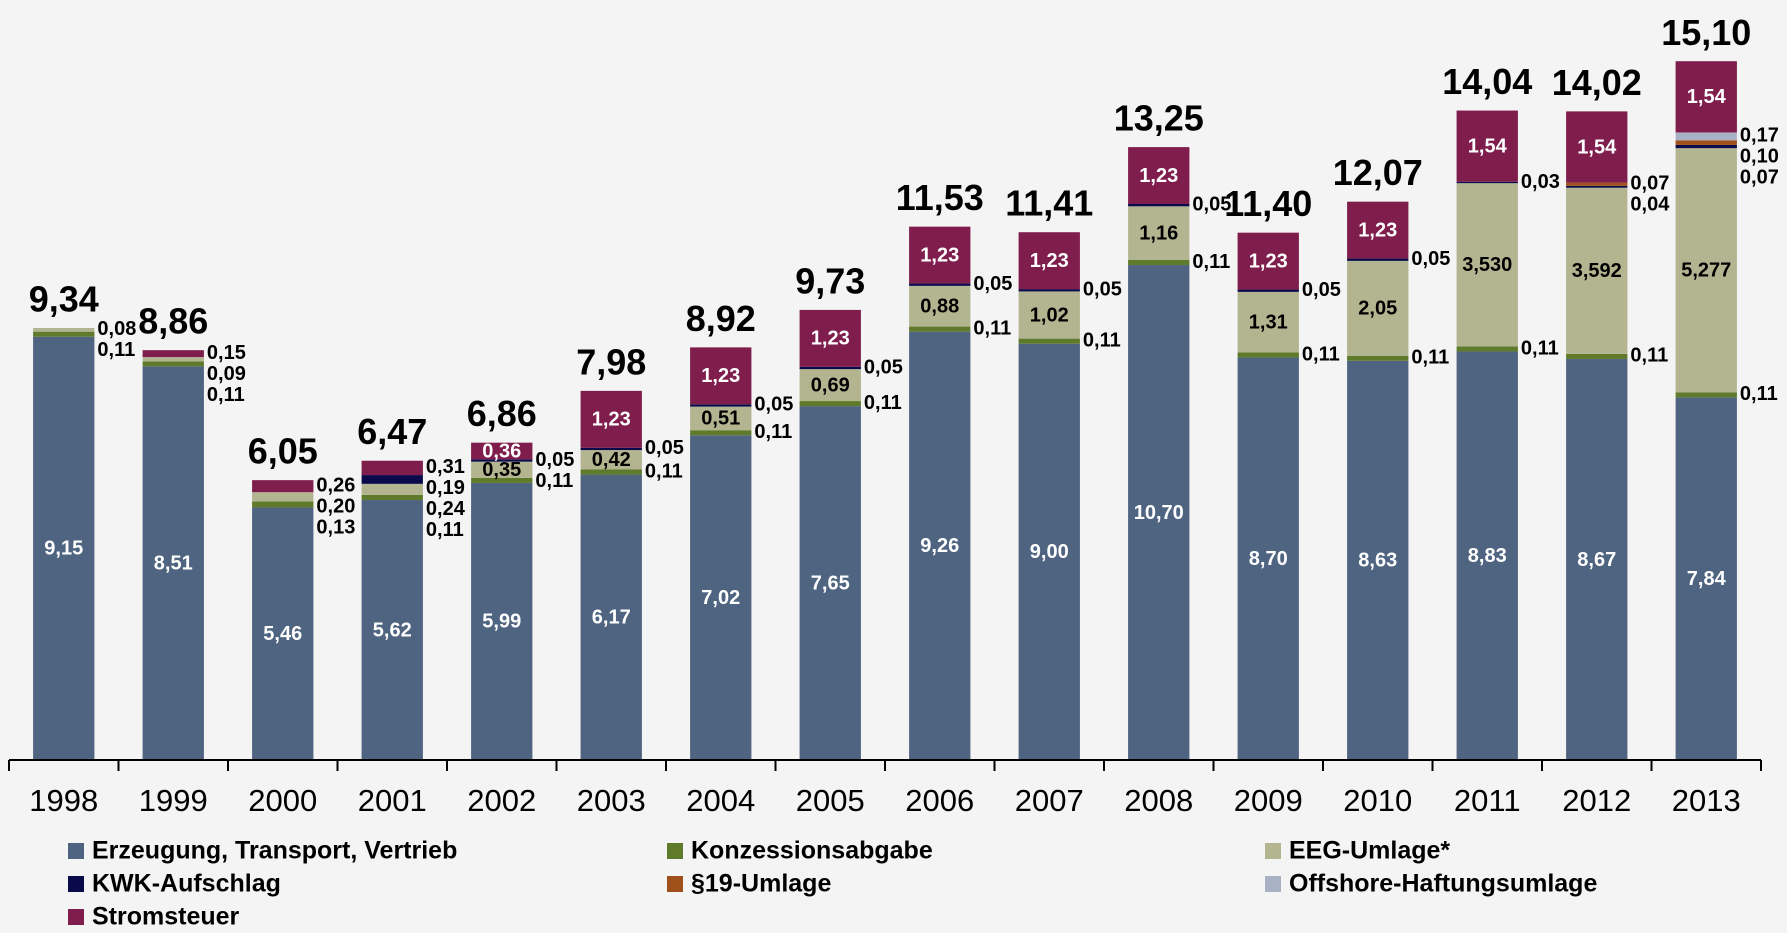  What do you see at coordinates (940, 197) in the screenshot?
I see `total-label: 11,53` at bounding box center [940, 197].